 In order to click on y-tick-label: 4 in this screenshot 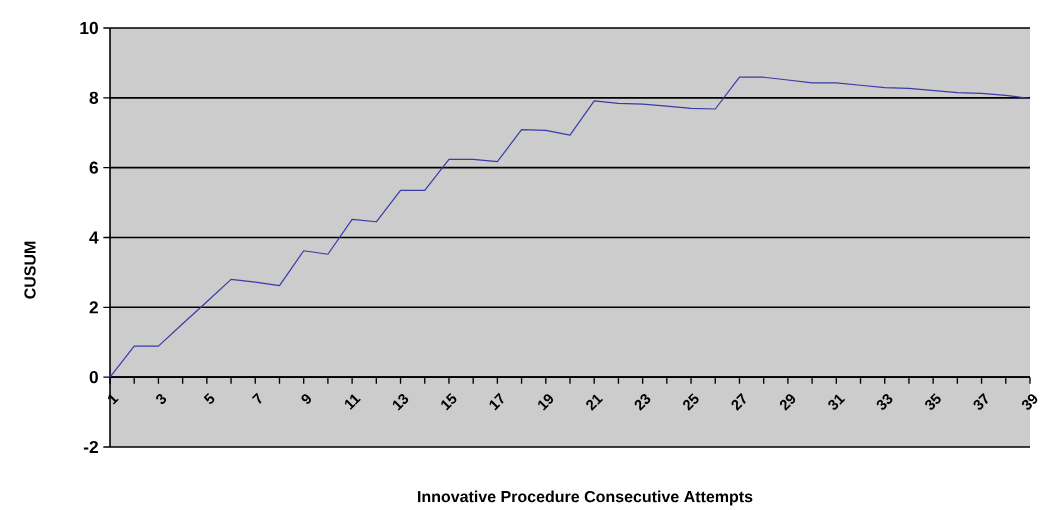, I will do `click(94, 237)`.